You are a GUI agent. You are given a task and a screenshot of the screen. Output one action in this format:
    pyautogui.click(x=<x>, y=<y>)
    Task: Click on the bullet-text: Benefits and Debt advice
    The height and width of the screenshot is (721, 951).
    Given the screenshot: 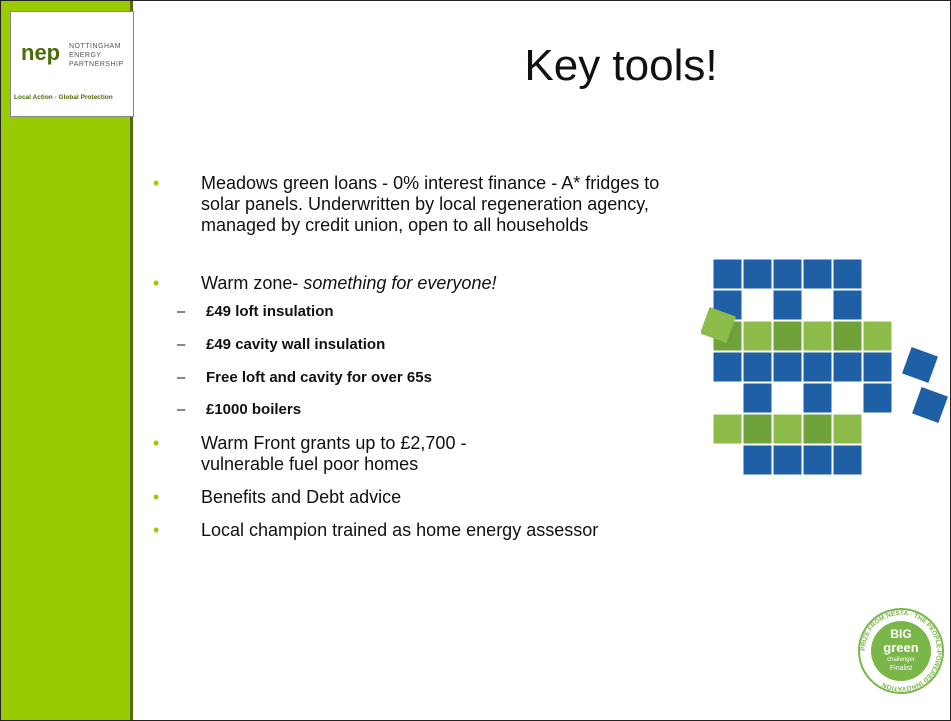 What is the action you would take?
    pyautogui.click(x=301, y=497)
    